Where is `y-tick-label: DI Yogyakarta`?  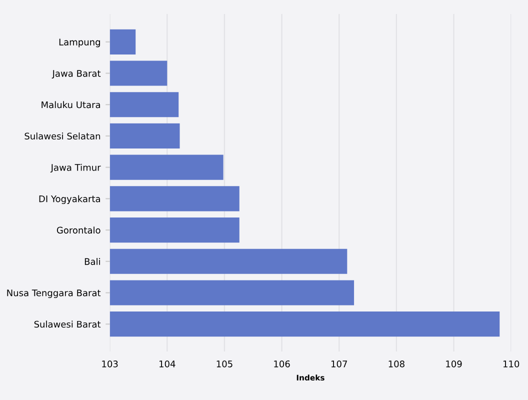 y-tick-label: DI Yogyakarta is located at coordinates (69, 199).